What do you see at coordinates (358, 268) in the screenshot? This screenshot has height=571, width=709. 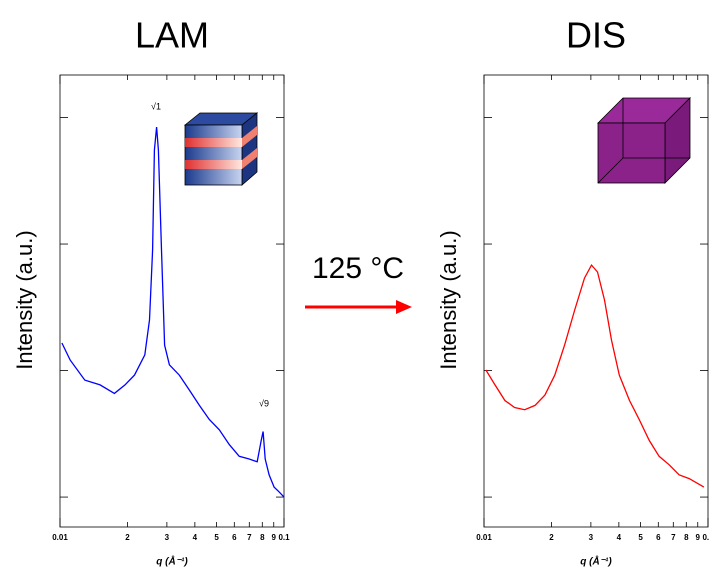 I see `arrow-label: 125 °C` at bounding box center [358, 268].